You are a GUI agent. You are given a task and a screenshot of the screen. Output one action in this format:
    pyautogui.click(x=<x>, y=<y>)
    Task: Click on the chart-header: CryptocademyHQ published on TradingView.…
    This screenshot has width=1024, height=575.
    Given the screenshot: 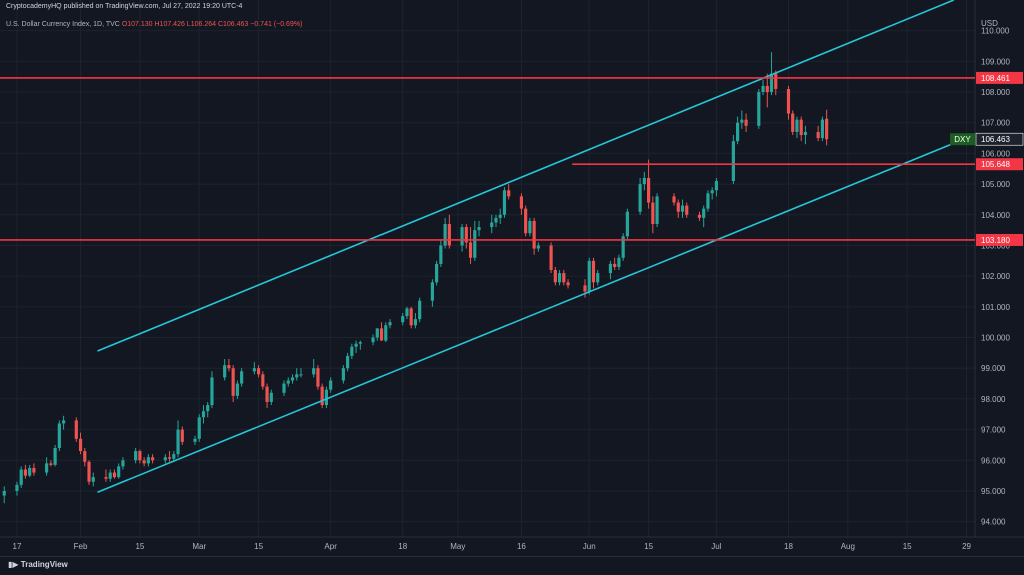 What is the action you would take?
    pyautogui.click(x=124, y=6)
    